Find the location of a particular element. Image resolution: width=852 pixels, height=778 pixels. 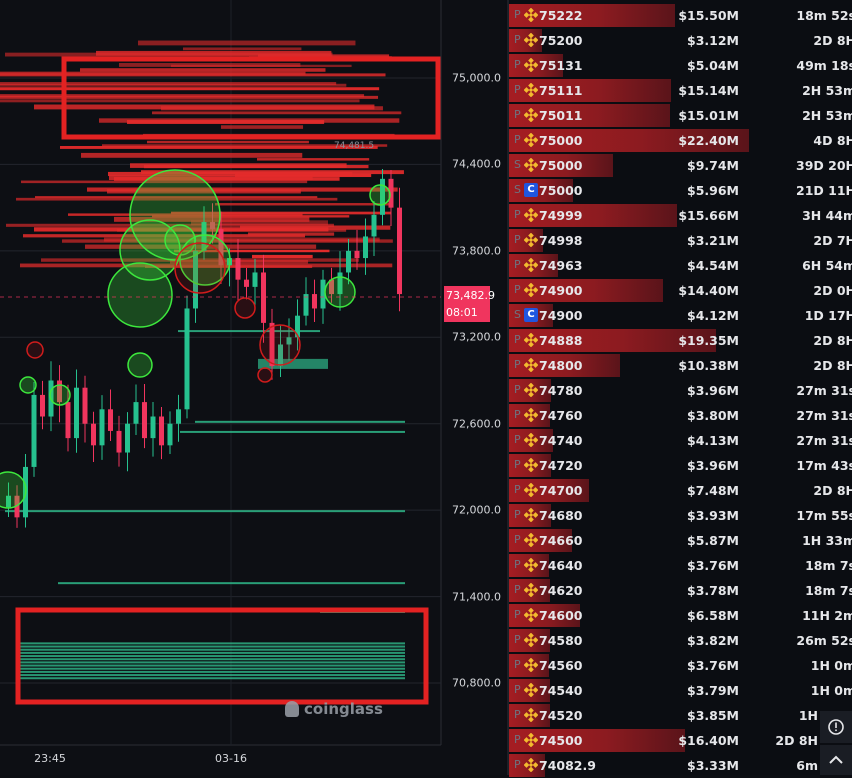

coinglass-watermark: coinglass is located at coordinates (334, 709).